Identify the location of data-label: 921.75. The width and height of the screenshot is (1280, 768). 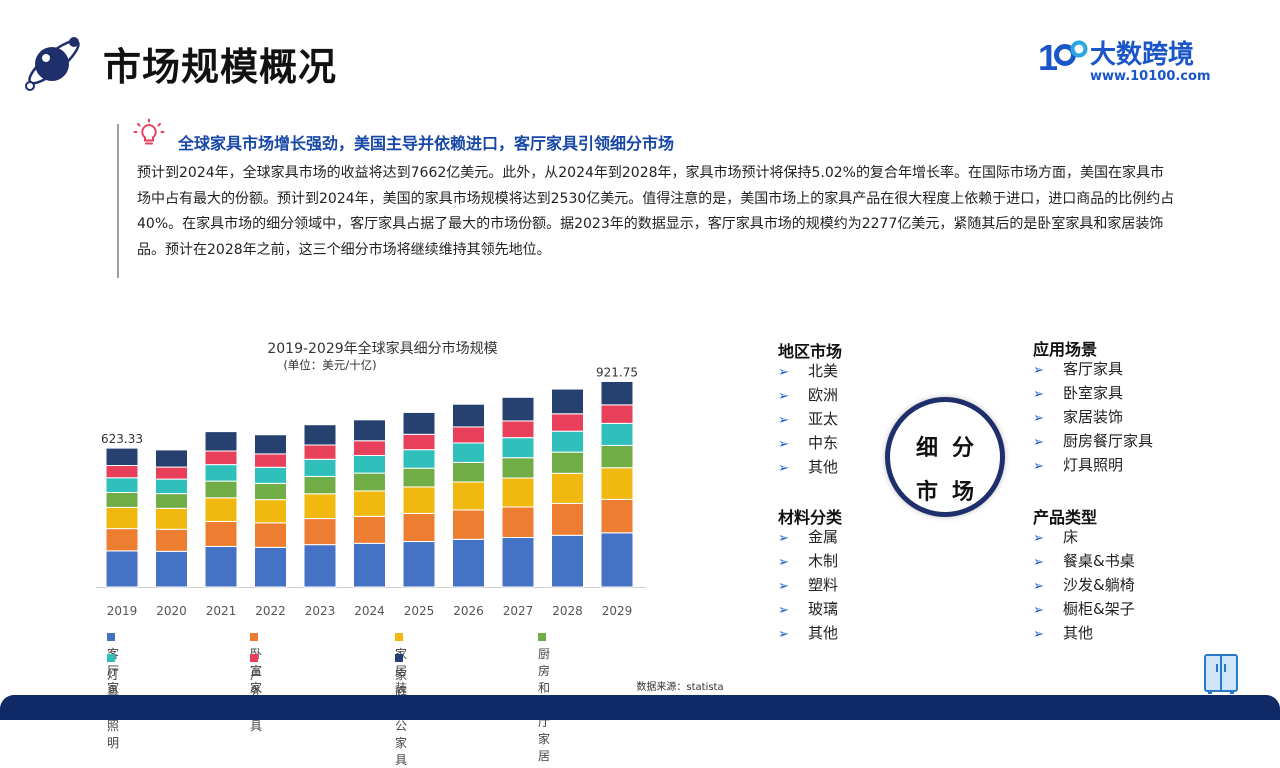
(617, 372).